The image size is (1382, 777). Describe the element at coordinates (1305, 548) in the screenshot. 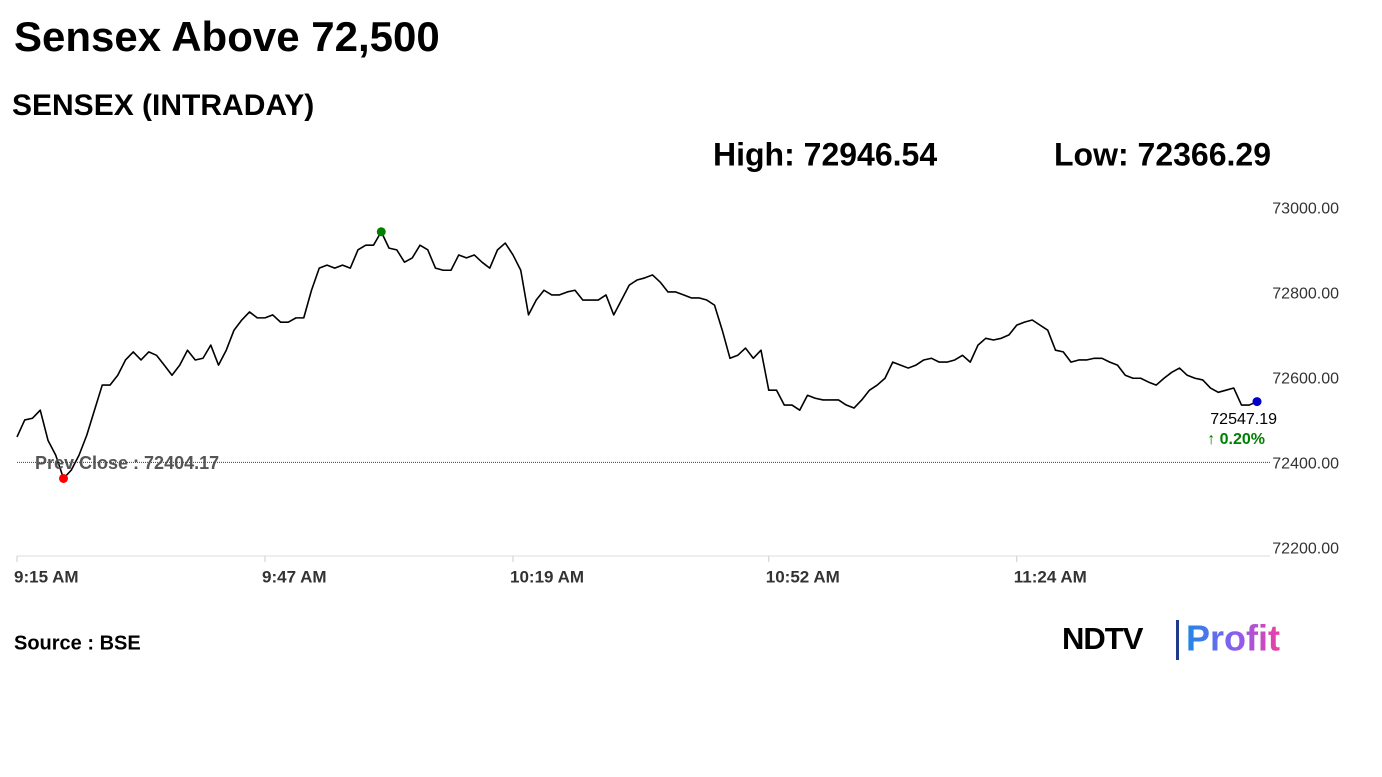

I see `y-tick-label: 72200.00` at that location.